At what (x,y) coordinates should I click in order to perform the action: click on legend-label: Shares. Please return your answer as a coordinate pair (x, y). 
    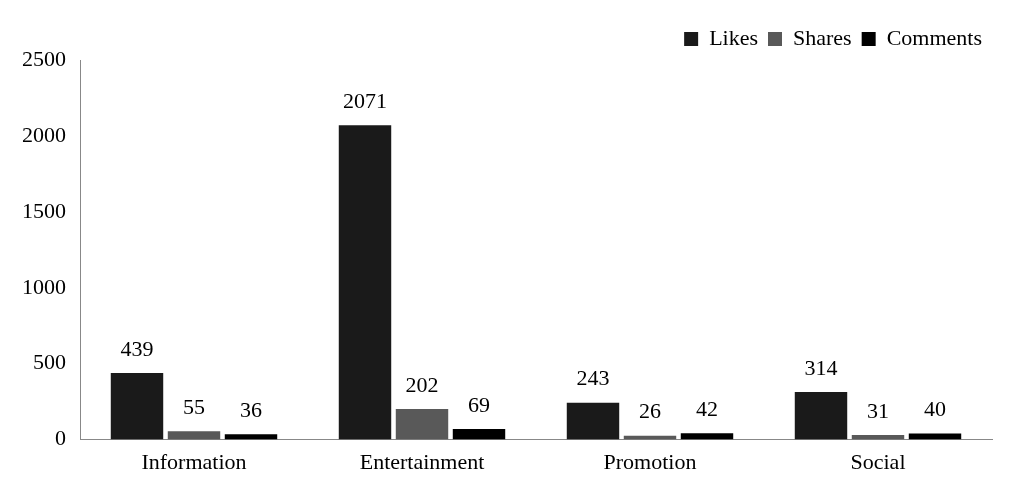
    Looking at the image, I should click on (822, 37).